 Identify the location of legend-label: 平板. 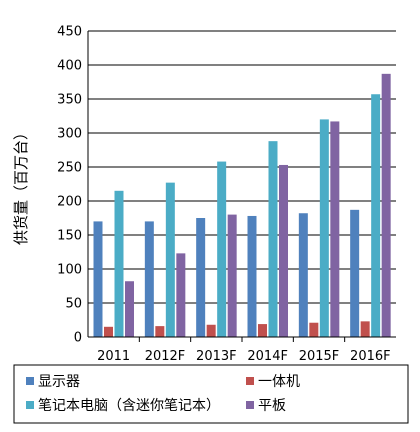
(272, 406).